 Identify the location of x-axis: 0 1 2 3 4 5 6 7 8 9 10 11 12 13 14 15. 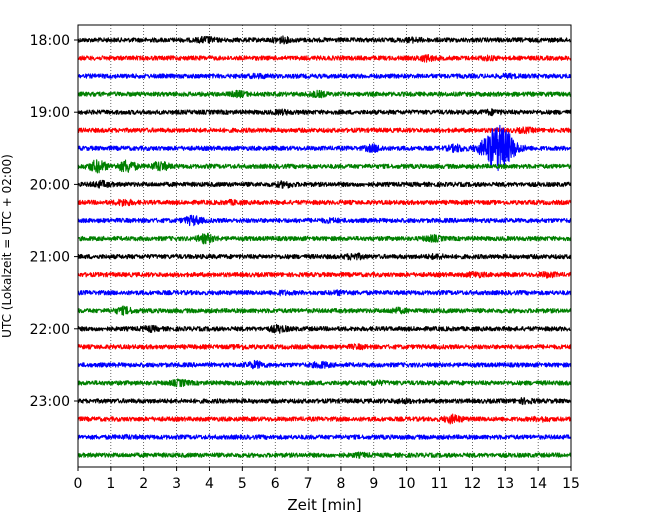
(327, 479).